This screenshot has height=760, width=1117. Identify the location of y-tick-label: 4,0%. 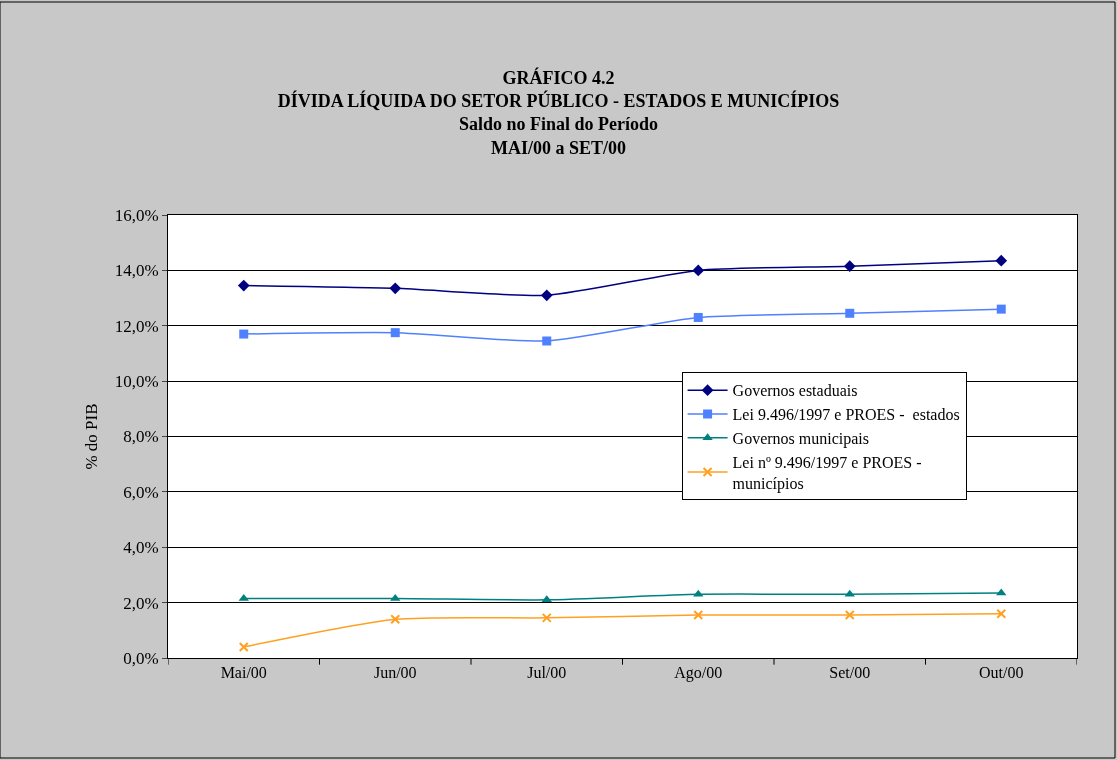
(141, 548).